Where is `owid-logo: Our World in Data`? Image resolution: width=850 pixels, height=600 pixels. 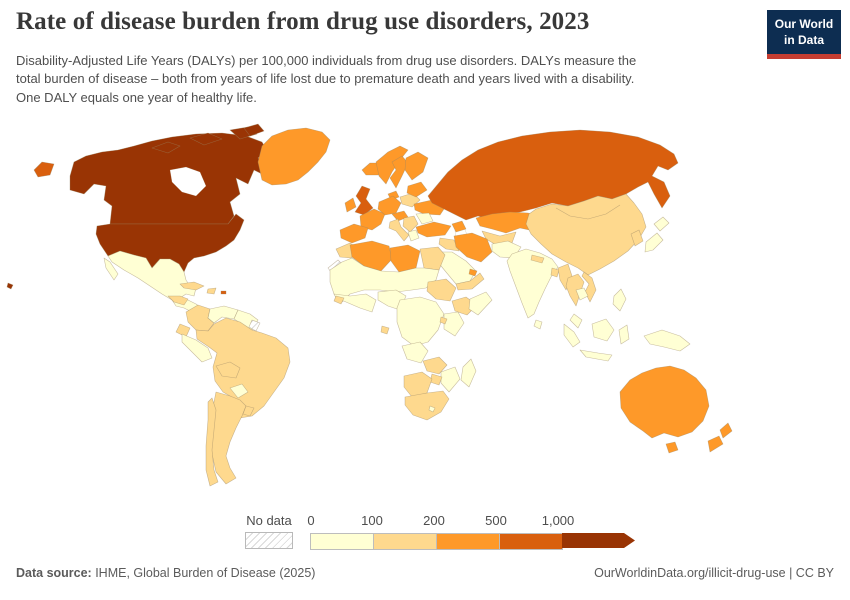 owid-logo: Our World in Data is located at coordinates (804, 35).